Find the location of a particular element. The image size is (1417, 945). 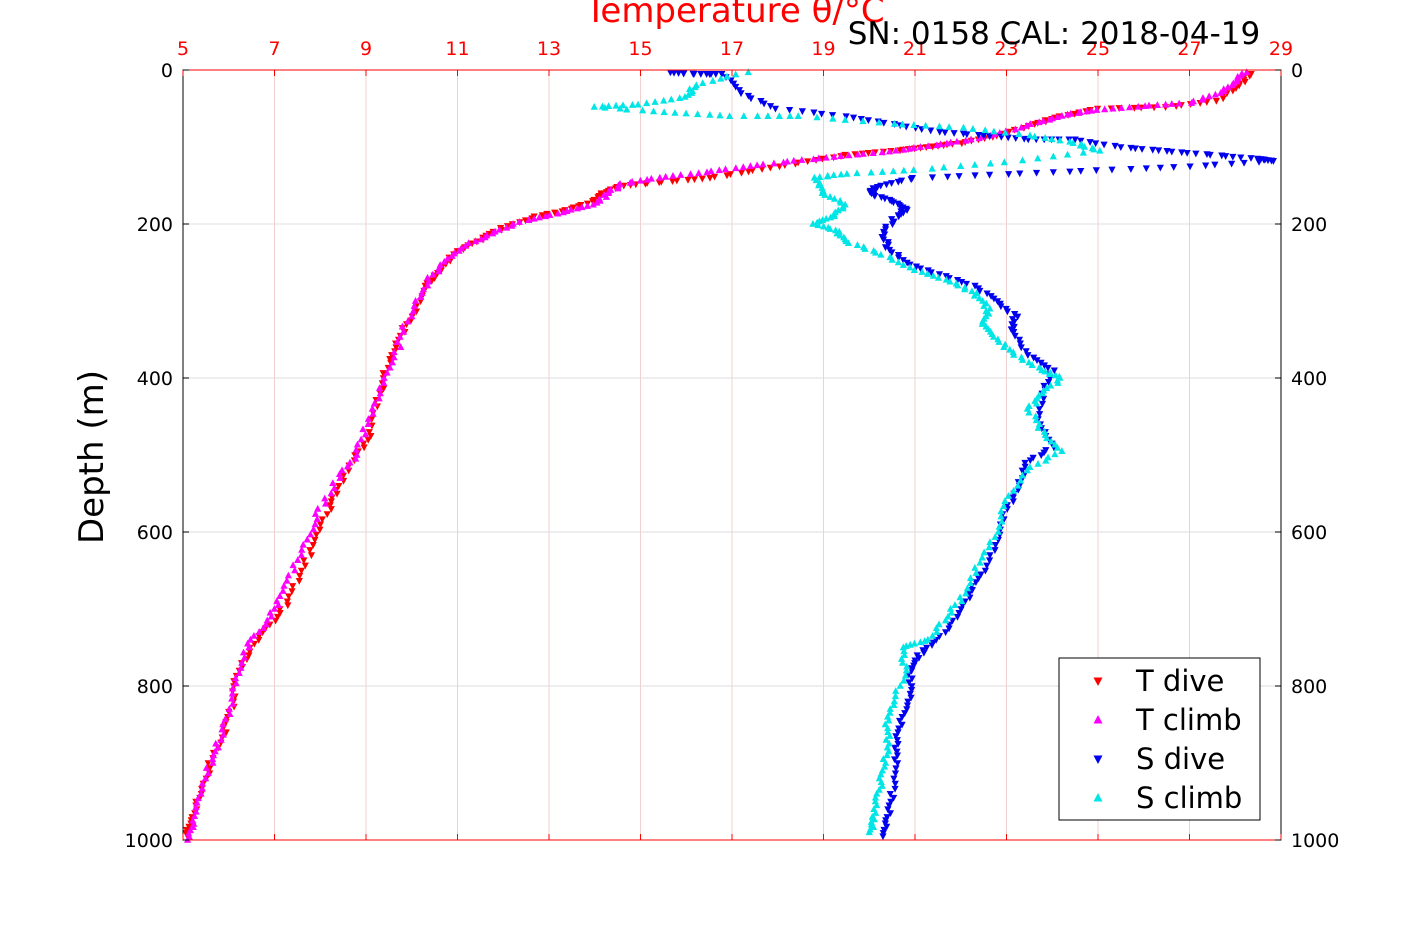

x-tick-label: 17 is located at coordinates (732, 49).